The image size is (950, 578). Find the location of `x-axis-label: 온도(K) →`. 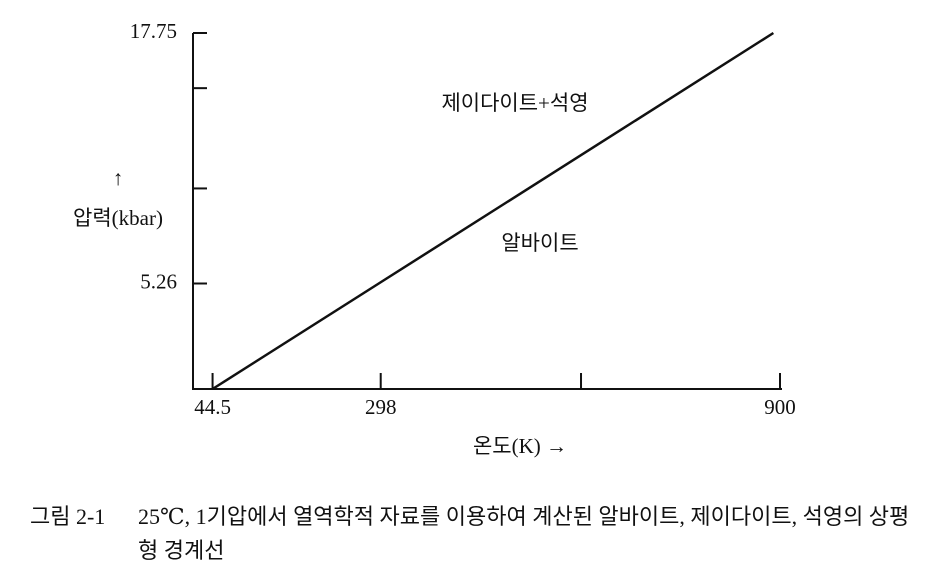

x-axis-label: 온도(K) → is located at coordinates (520, 446).